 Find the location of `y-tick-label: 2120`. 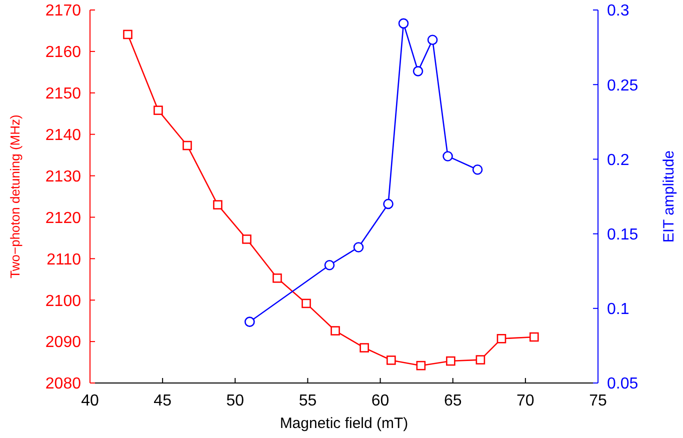

y-tick-label: 2120 is located at coordinates (63, 218).